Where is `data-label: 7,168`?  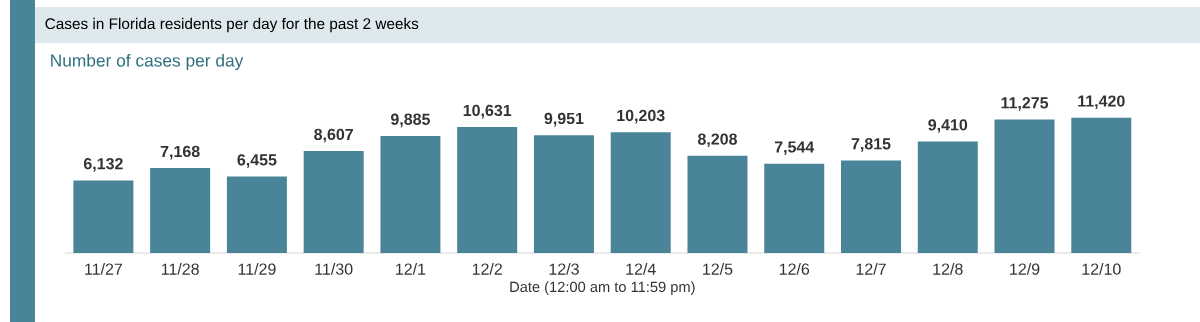 data-label: 7,168 is located at coordinates (180, 152).